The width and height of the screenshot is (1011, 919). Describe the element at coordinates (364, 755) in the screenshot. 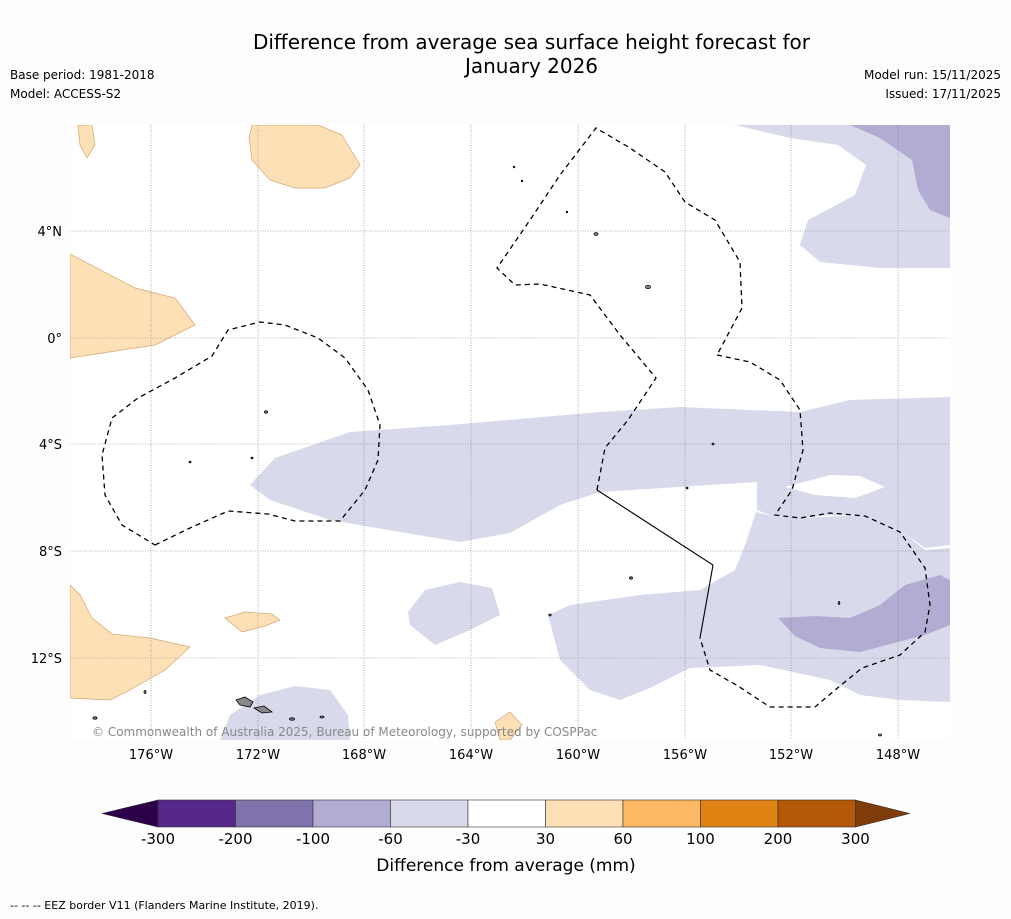

I see `lon-label-168w: 168°W` at that location.